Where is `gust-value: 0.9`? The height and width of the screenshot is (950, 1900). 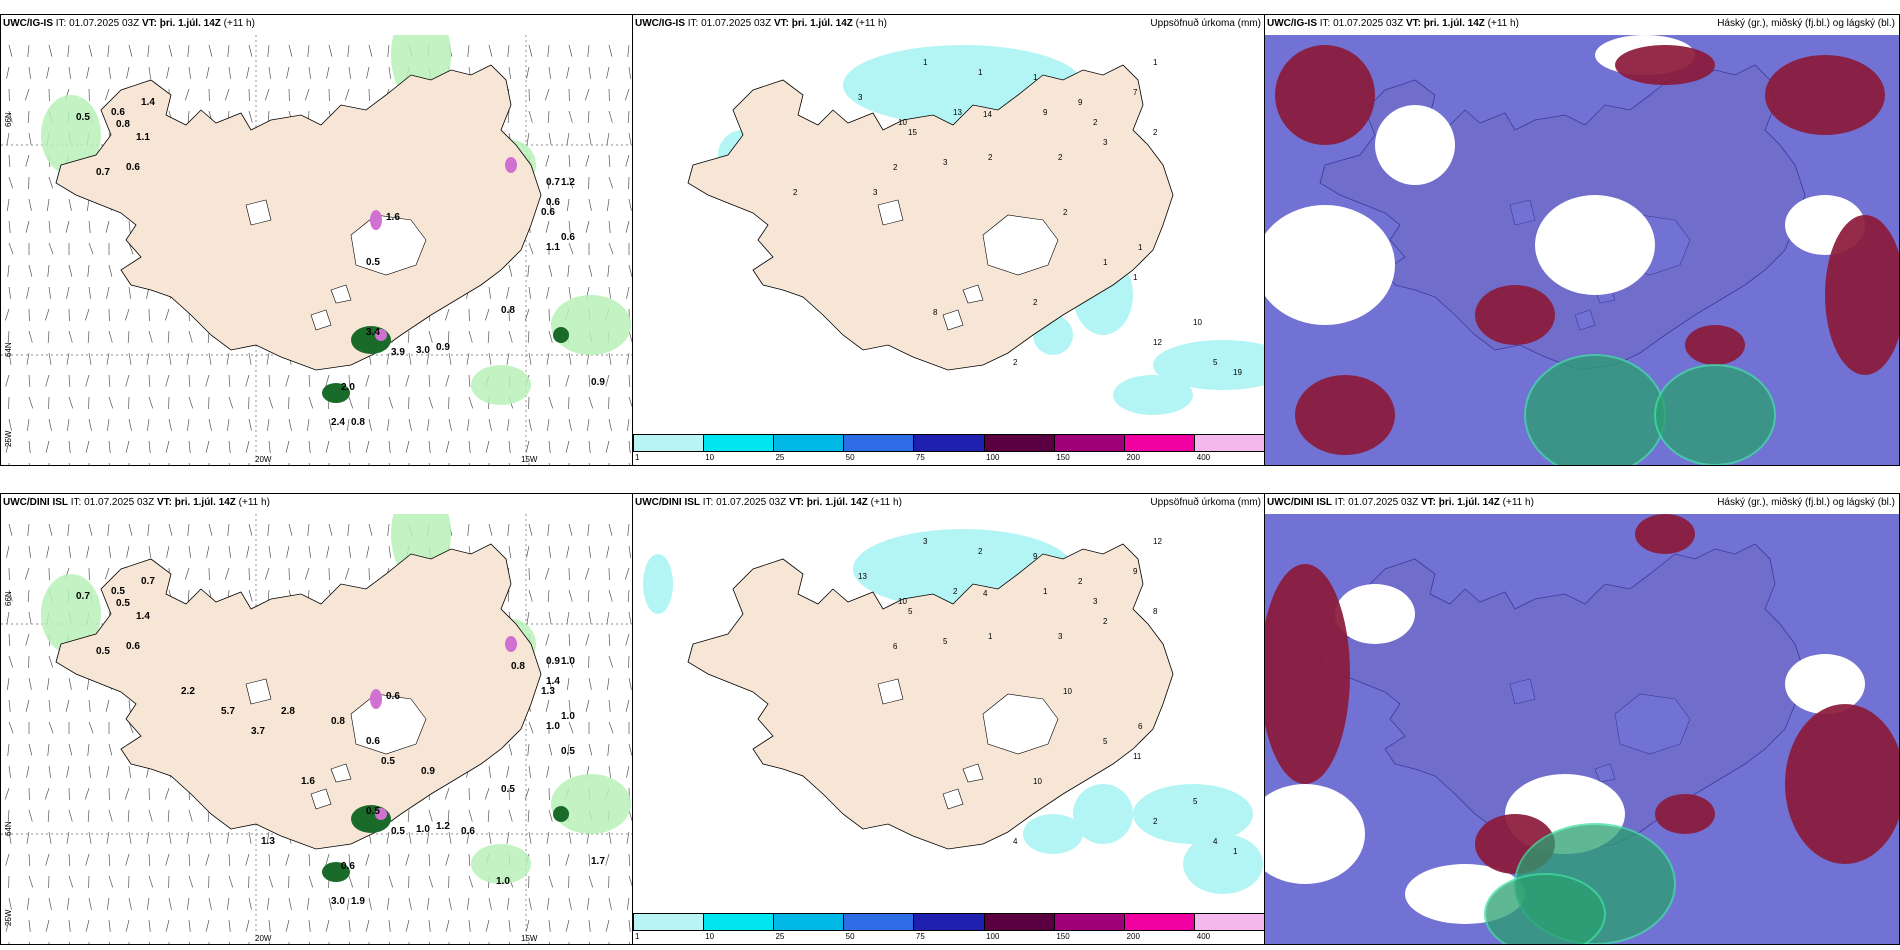 gust-value: 0.9 is located at coordinates (598, 382).